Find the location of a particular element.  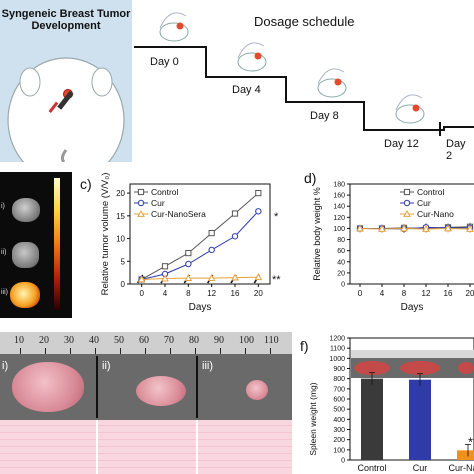

y-tick-label-c: 20 is located at coordinates (120, 193).